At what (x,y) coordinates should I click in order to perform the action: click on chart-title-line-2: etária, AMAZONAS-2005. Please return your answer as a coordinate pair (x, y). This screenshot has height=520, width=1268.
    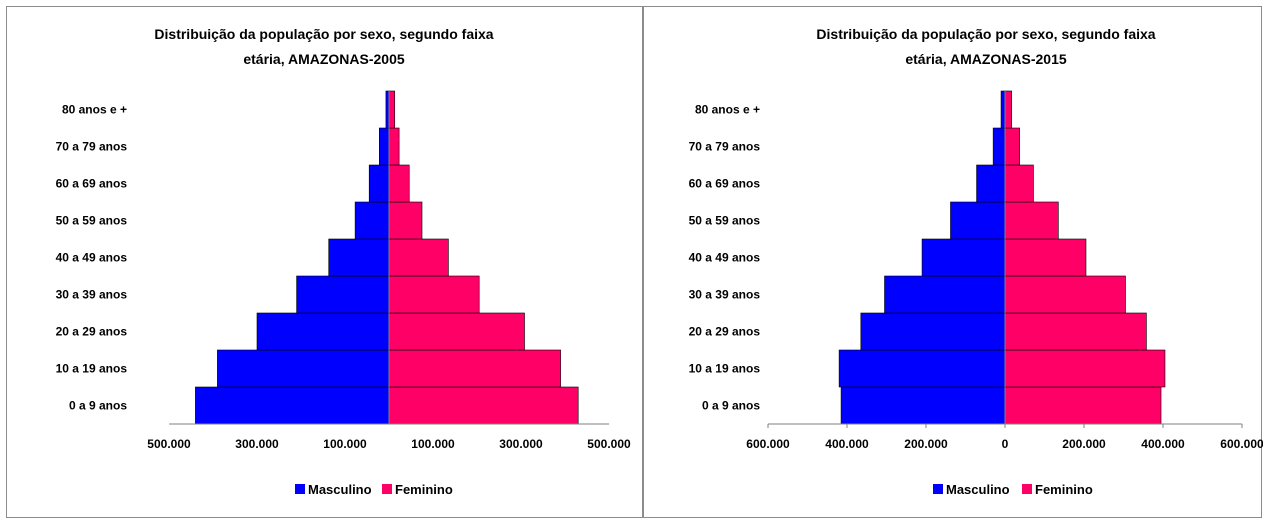
    Looking at the image, I should click on (324, 59).